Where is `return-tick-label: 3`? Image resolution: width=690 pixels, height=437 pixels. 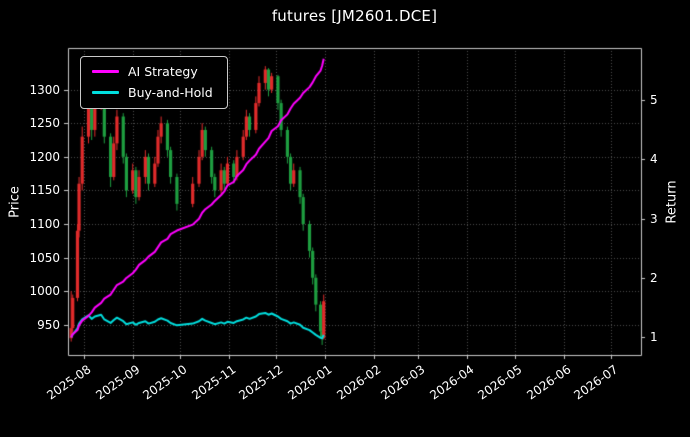 return-tick-label: 3 is located at coordinates (654, 218).